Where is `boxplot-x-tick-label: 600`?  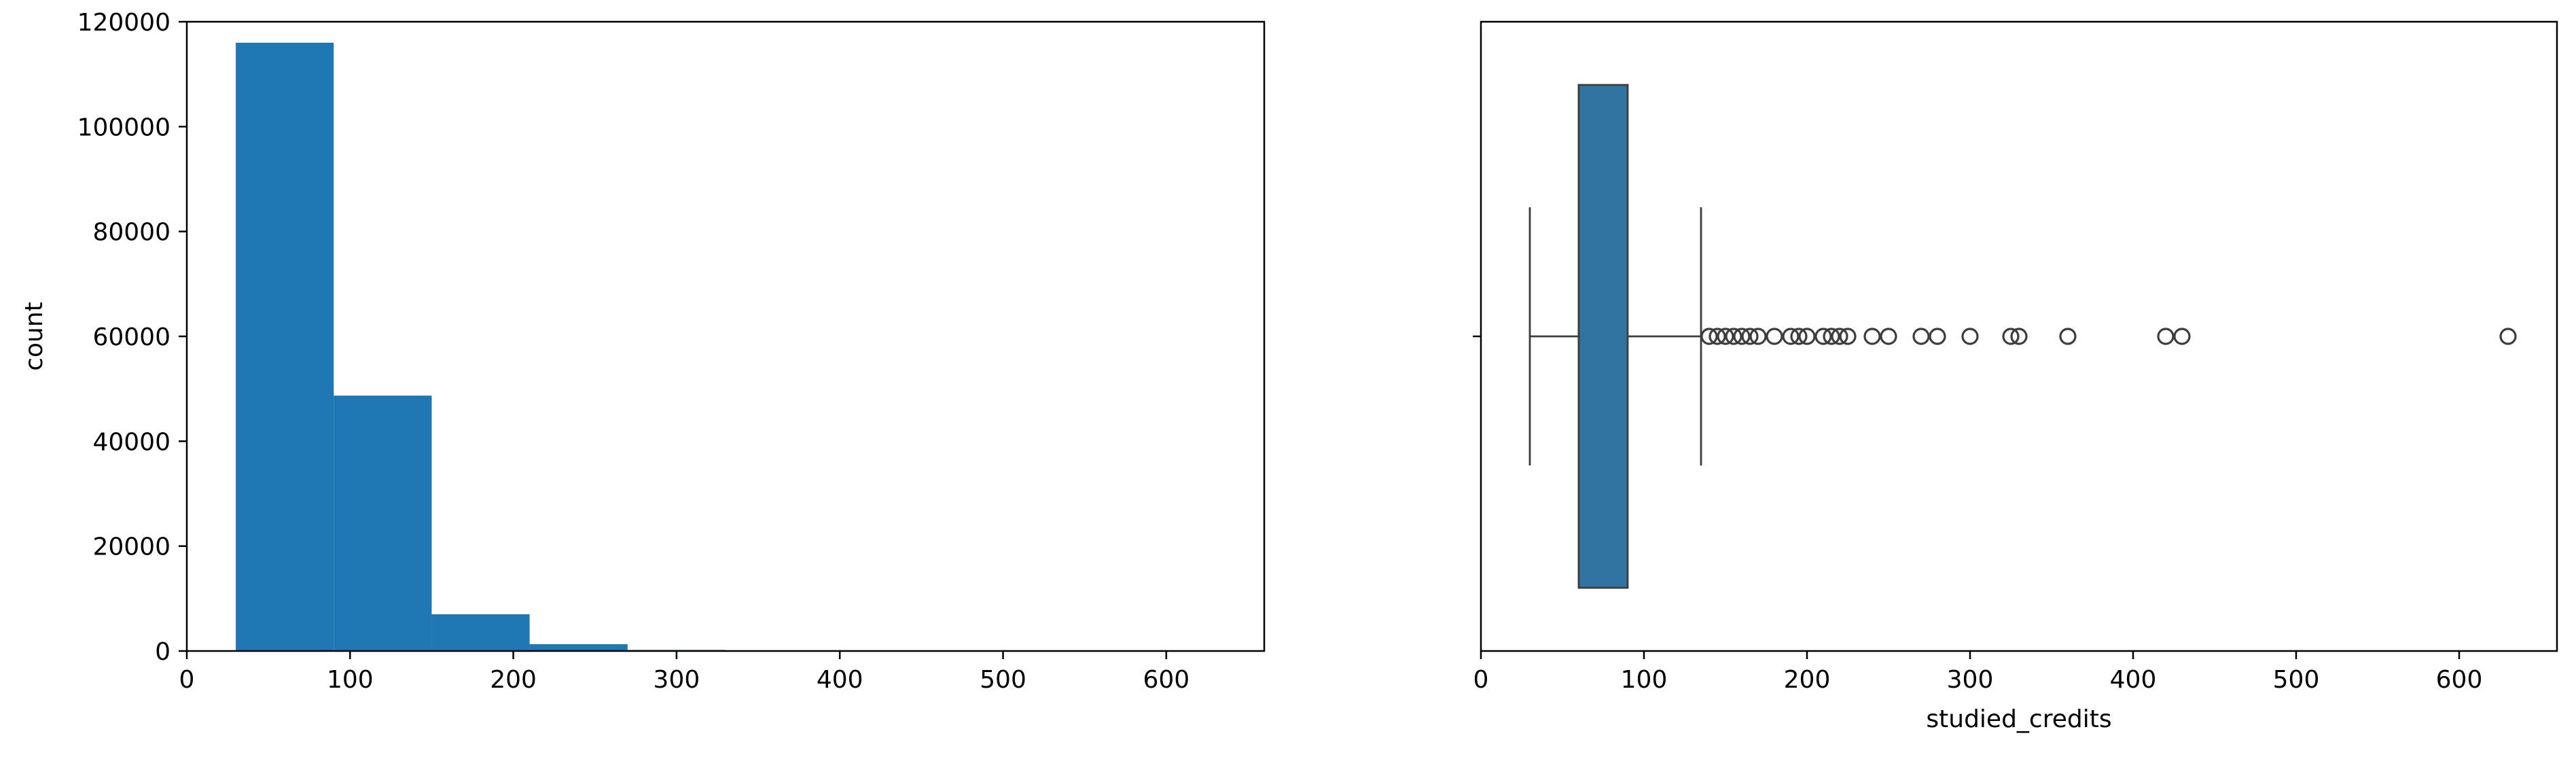
boxplot-x-tick-label: 600 is located at coordinates (2460, 680).